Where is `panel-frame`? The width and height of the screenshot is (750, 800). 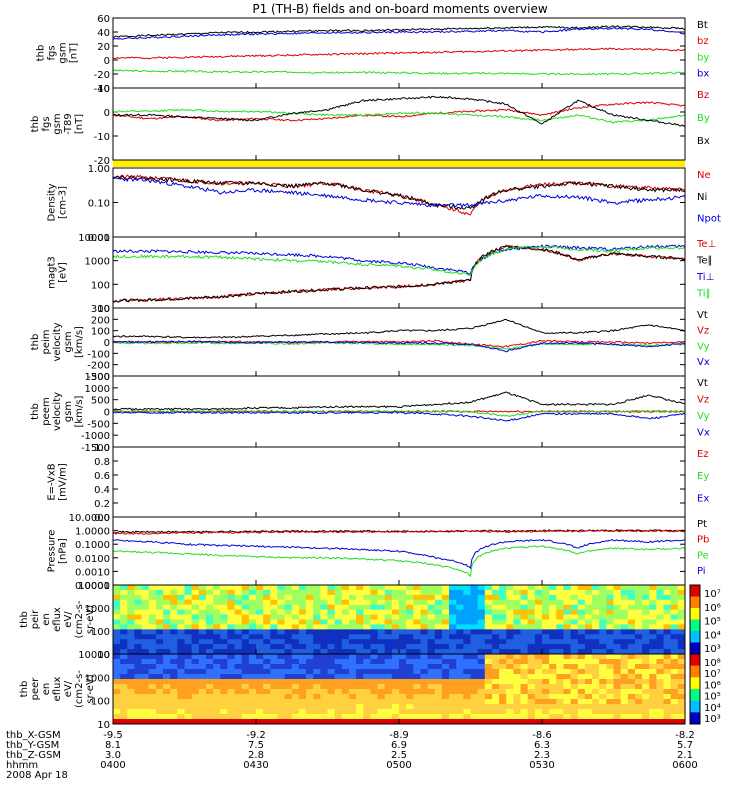
panel-frame is located at coordinates (399, 551).